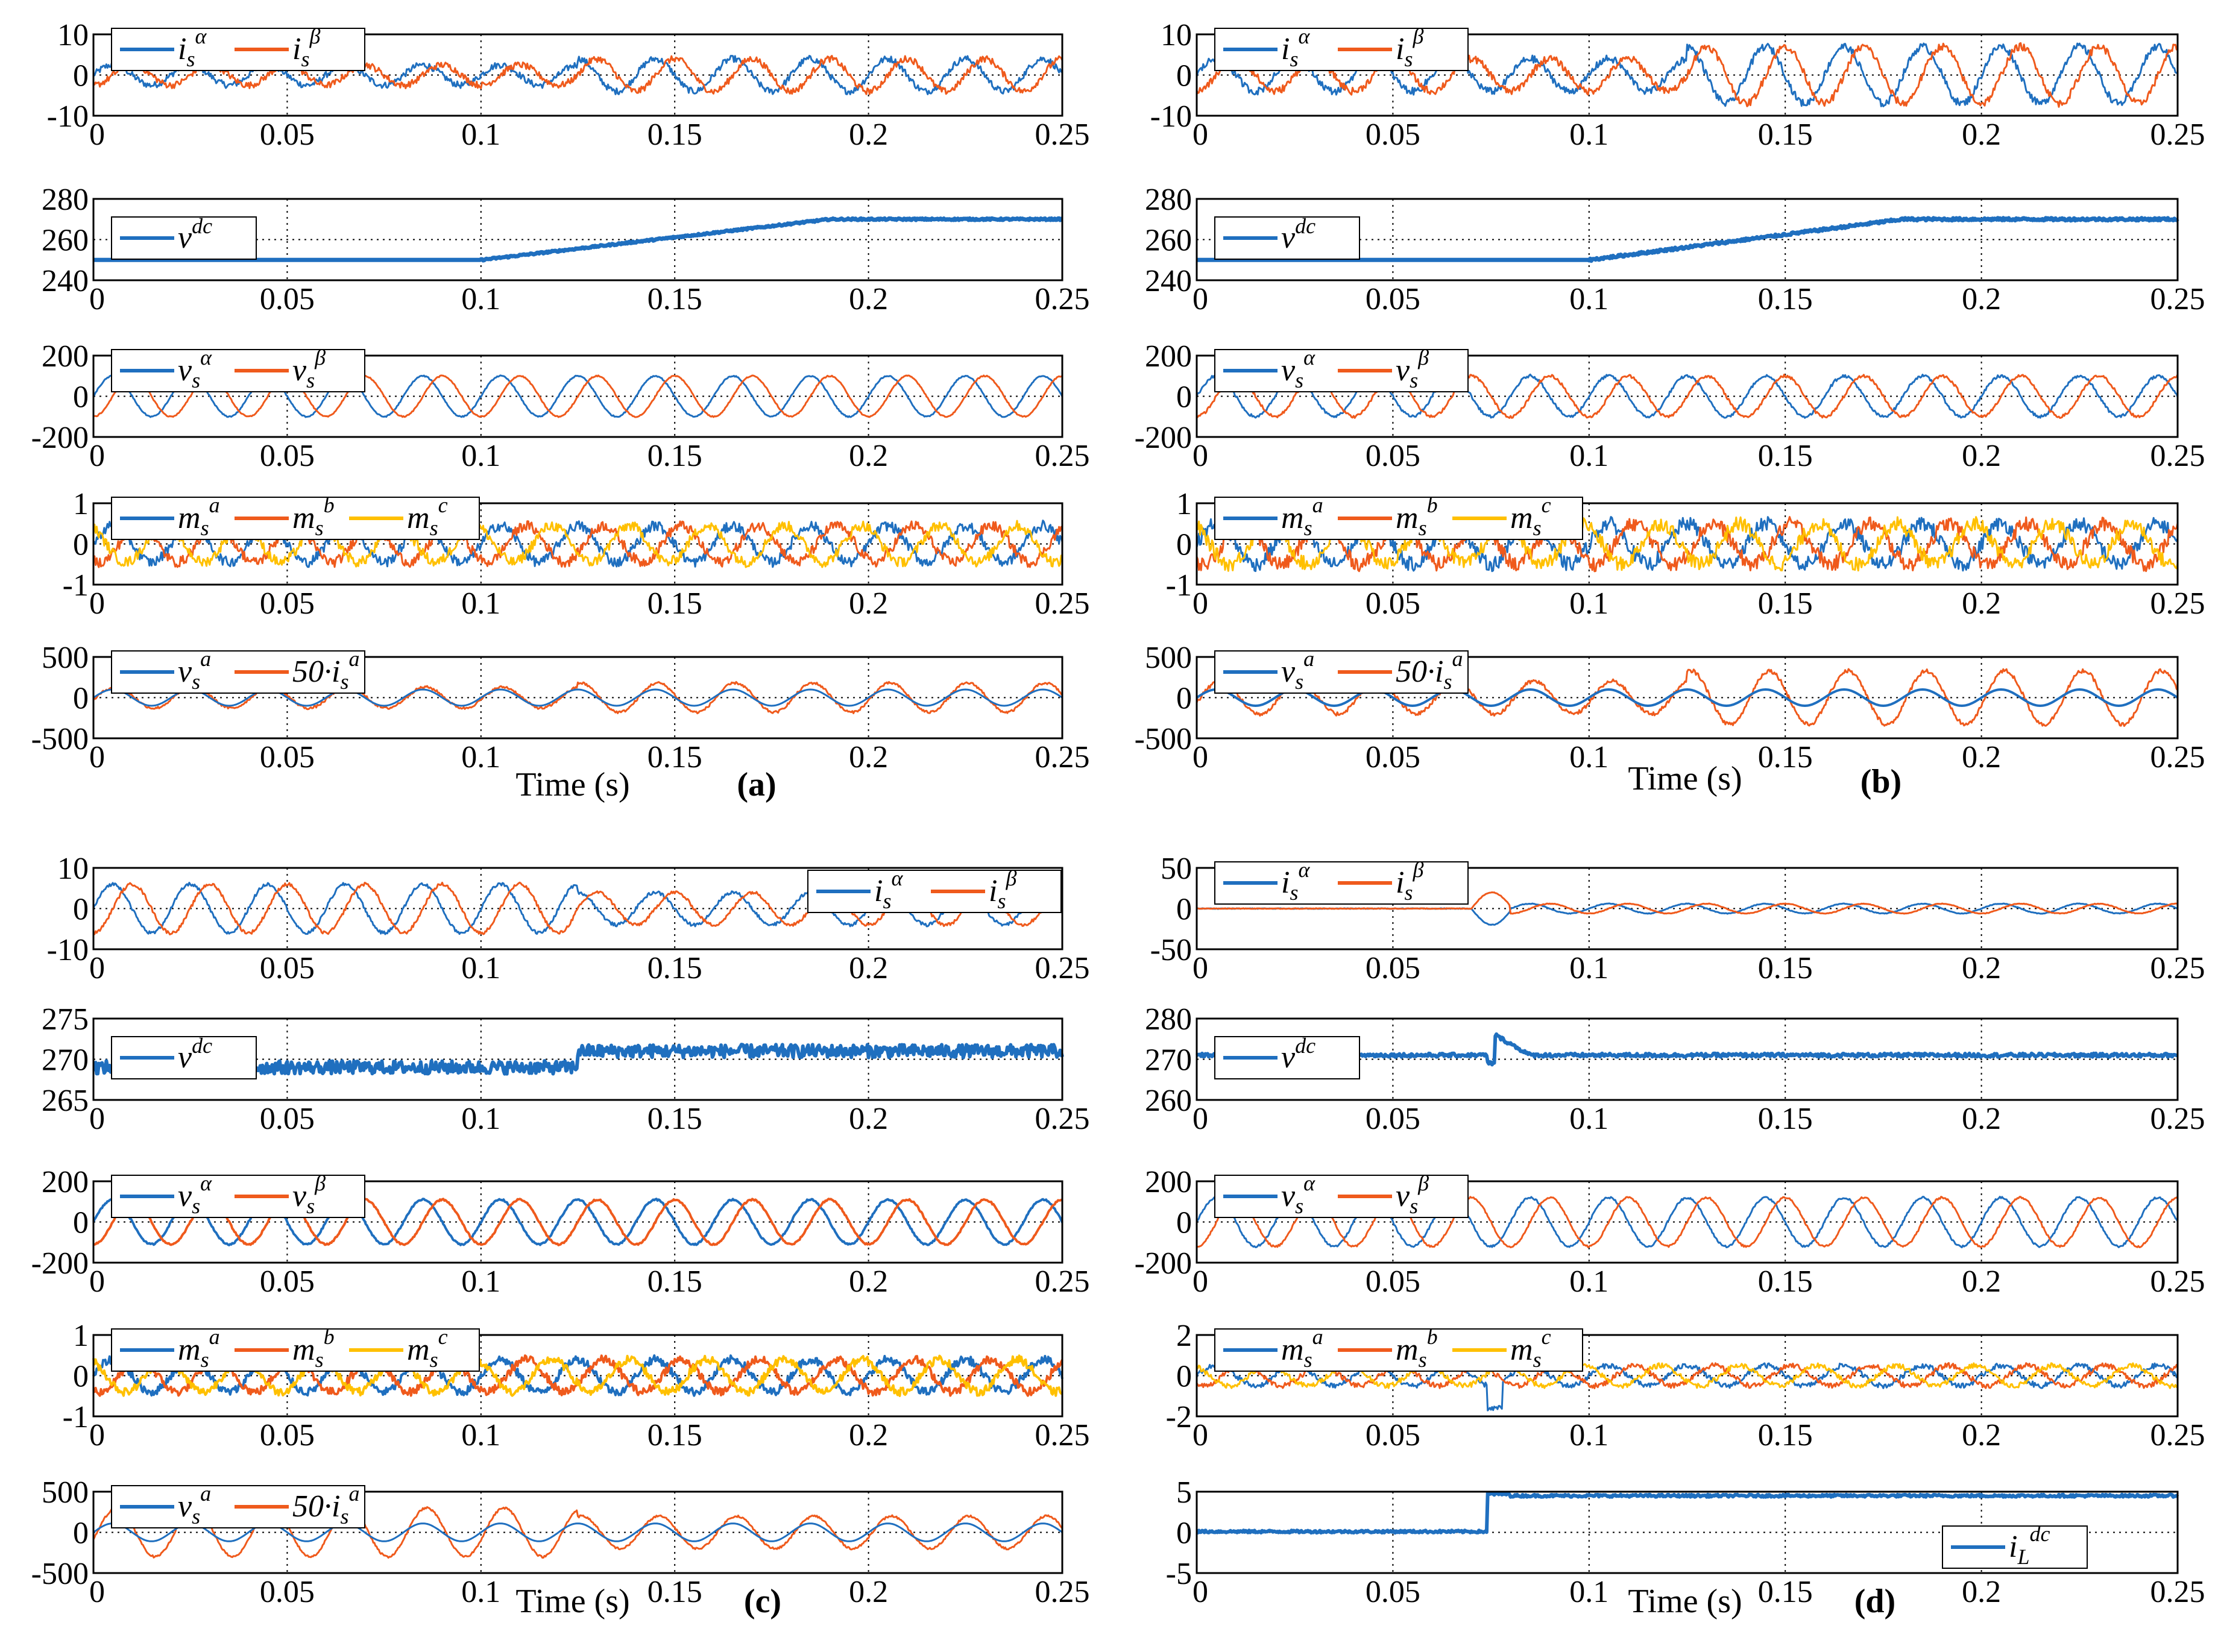 This screenshot has width=2218, height=1652. What do you see at coordinates (1184, 1493) in the screenshot?
I see `y-tick-label: 5` at bounding box center [1184, 1493].